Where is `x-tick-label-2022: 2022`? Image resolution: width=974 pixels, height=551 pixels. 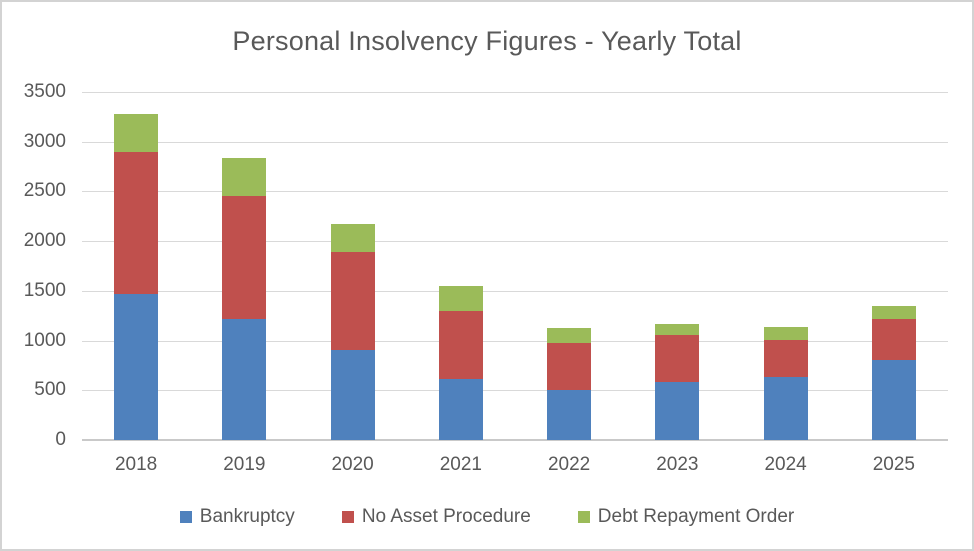 x-tick-label-2022: 2022 is located at coordinates (569, 464).